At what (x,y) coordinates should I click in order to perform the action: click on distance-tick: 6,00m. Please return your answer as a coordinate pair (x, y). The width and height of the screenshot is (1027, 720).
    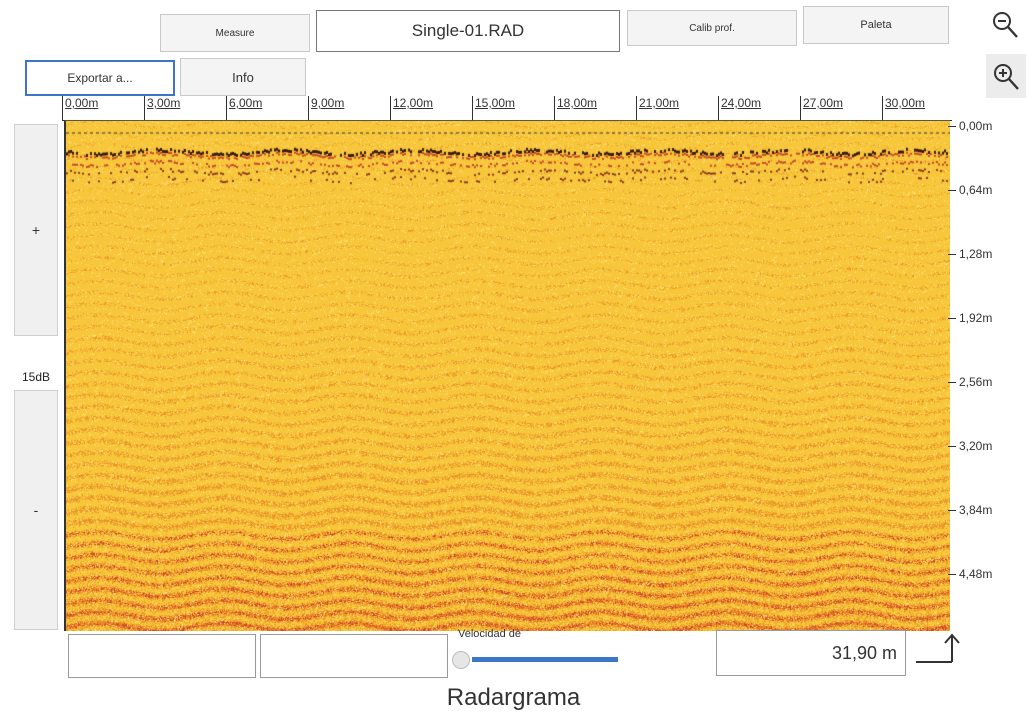
    Looking at the image, I should click on (244, 108).